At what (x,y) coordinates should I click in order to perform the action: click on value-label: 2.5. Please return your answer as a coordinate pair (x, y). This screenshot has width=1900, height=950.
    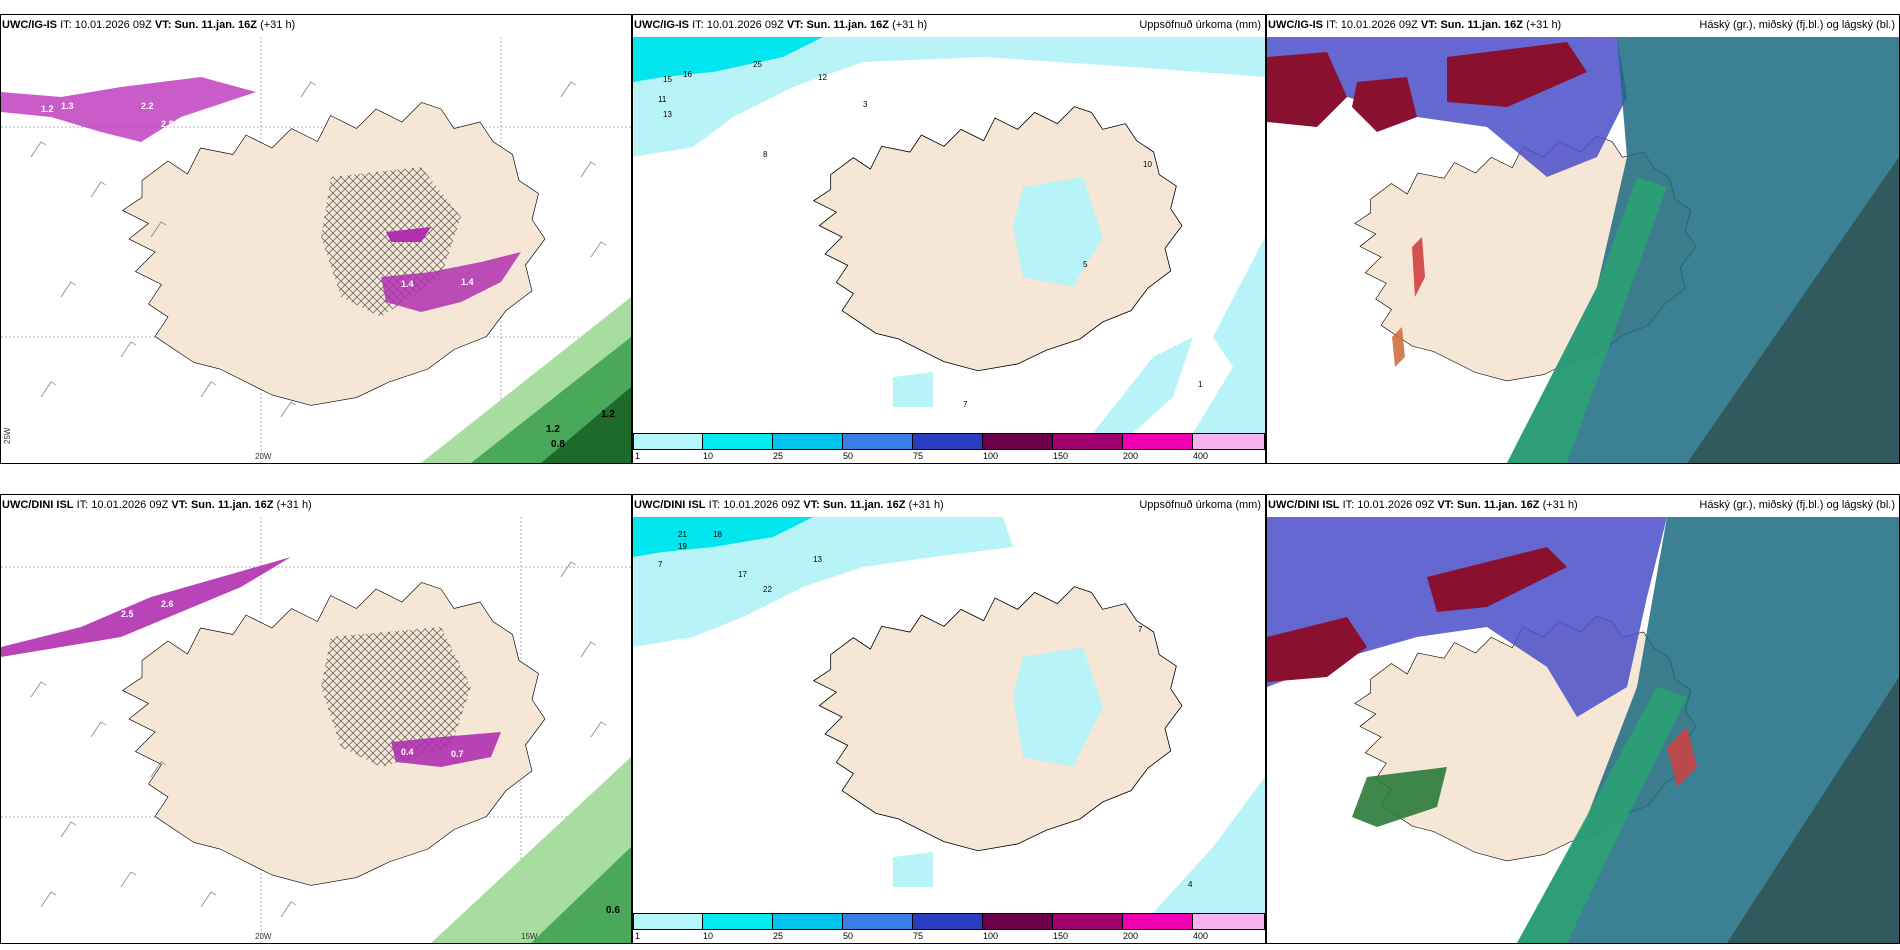
    Looking at the image, I should click on (127, 614).